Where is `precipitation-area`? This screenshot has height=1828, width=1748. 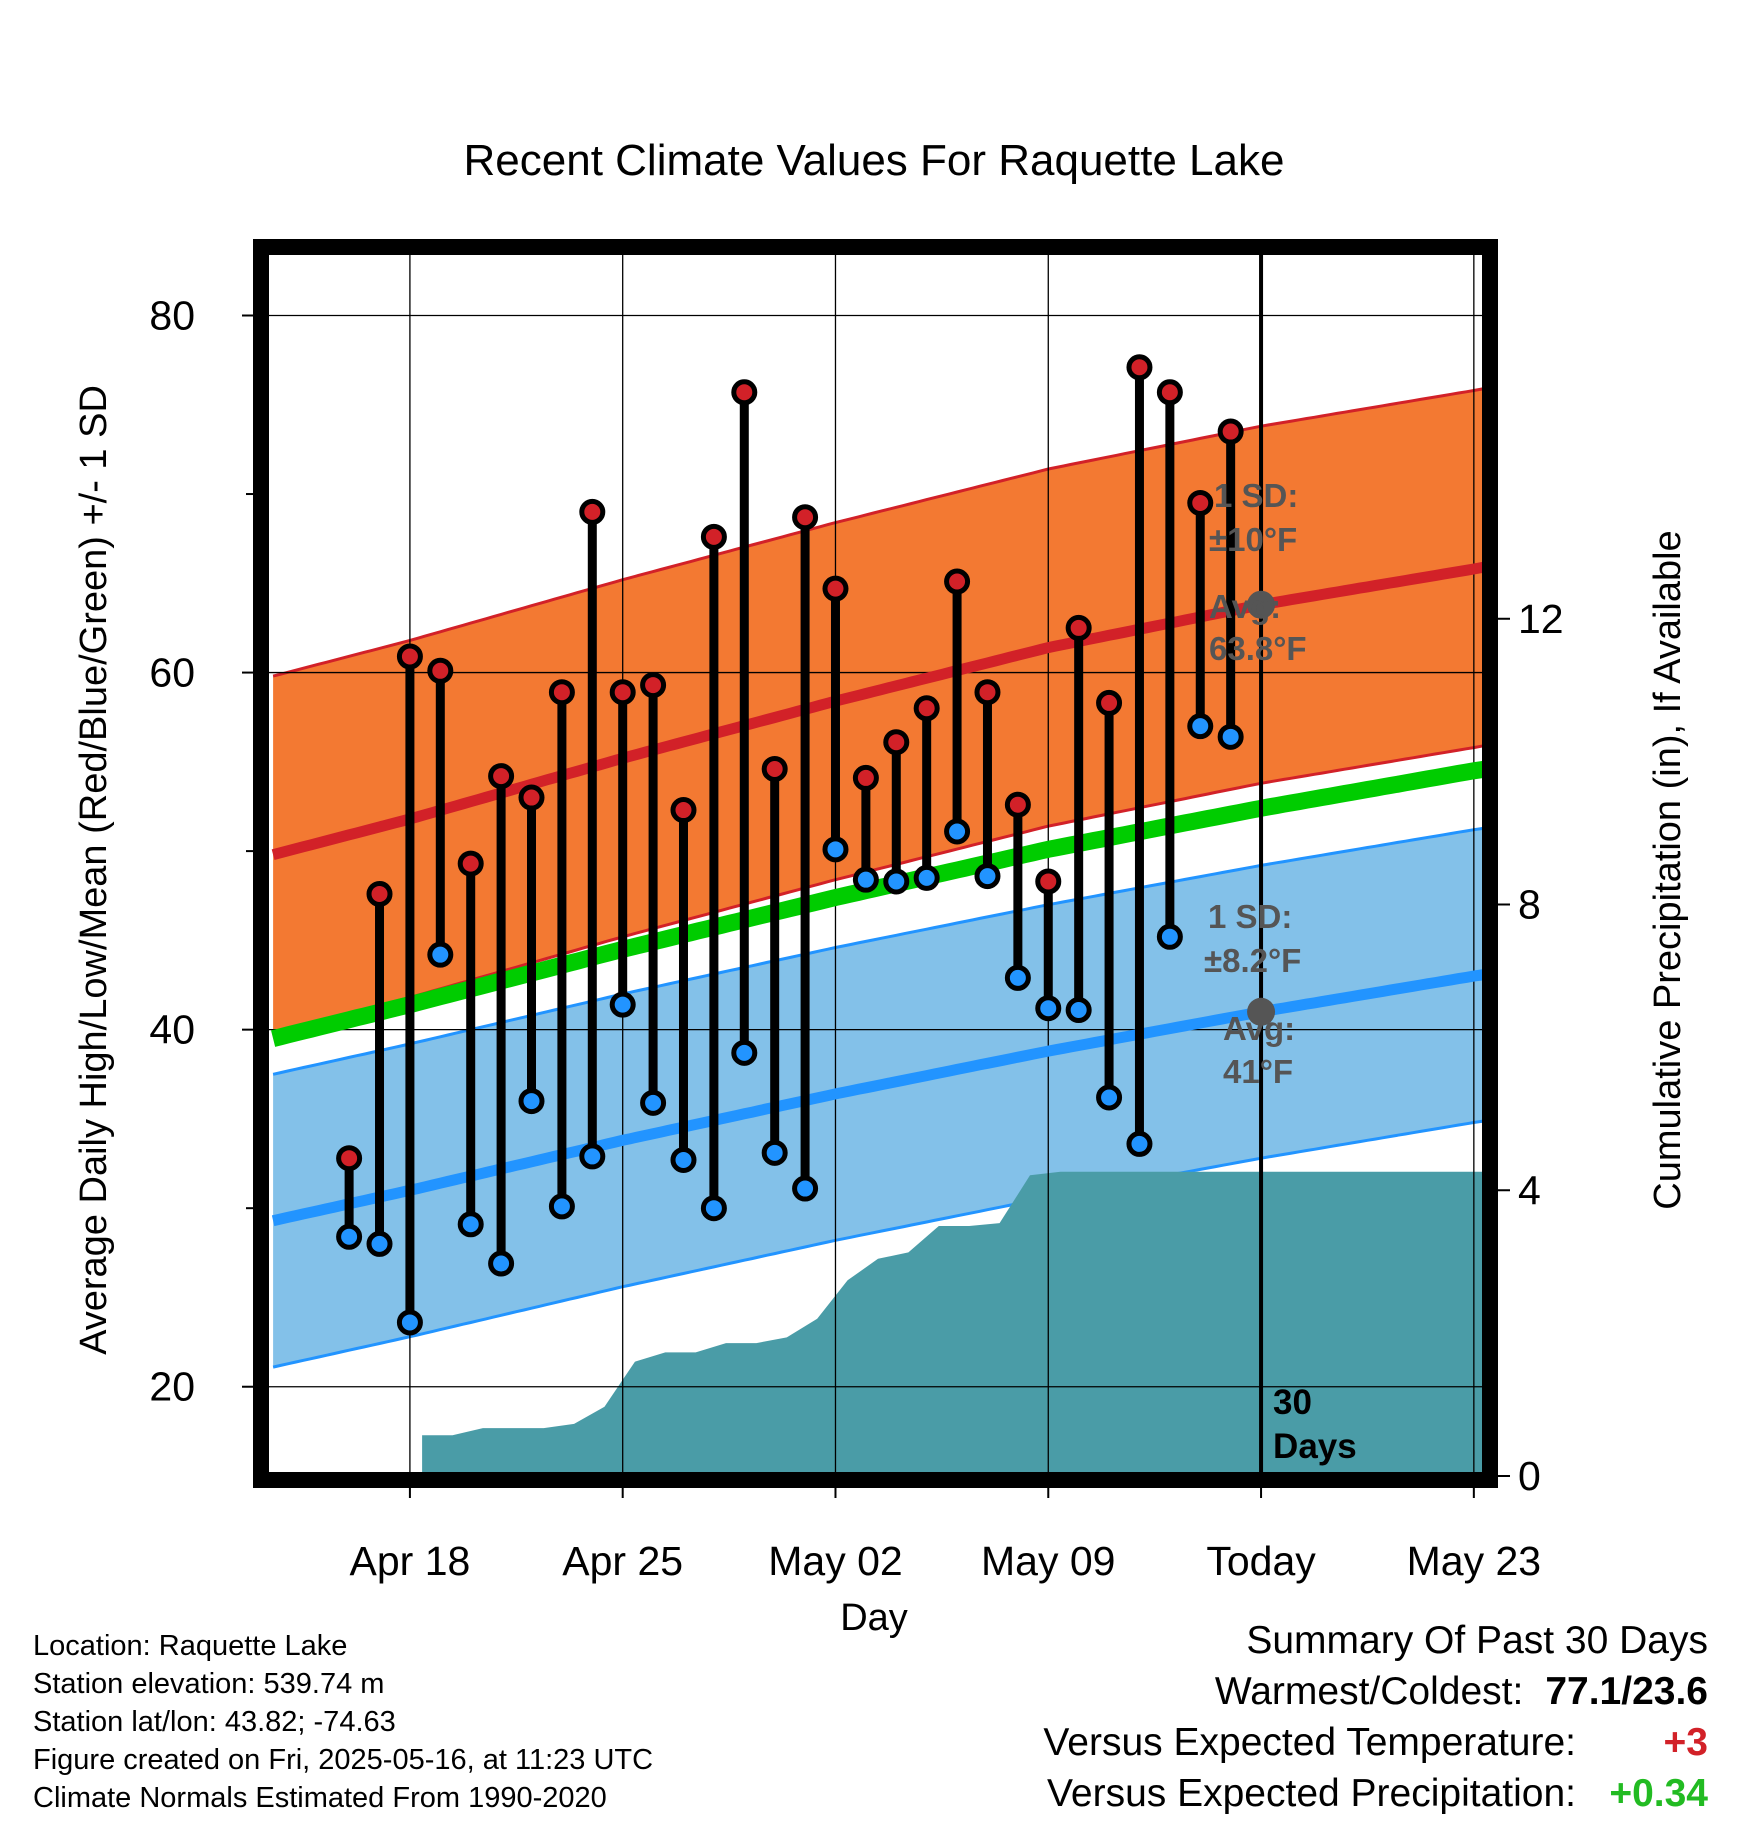
precipitation-area is located at coordinates (954, 1323).